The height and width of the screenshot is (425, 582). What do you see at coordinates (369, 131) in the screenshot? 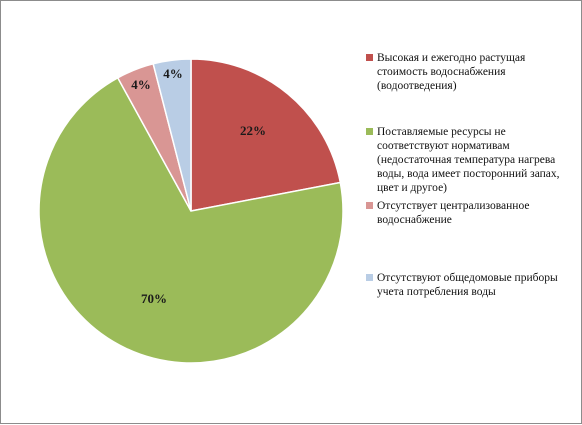
I see `legend-swatch-quality` at bounding box center [369, 131].